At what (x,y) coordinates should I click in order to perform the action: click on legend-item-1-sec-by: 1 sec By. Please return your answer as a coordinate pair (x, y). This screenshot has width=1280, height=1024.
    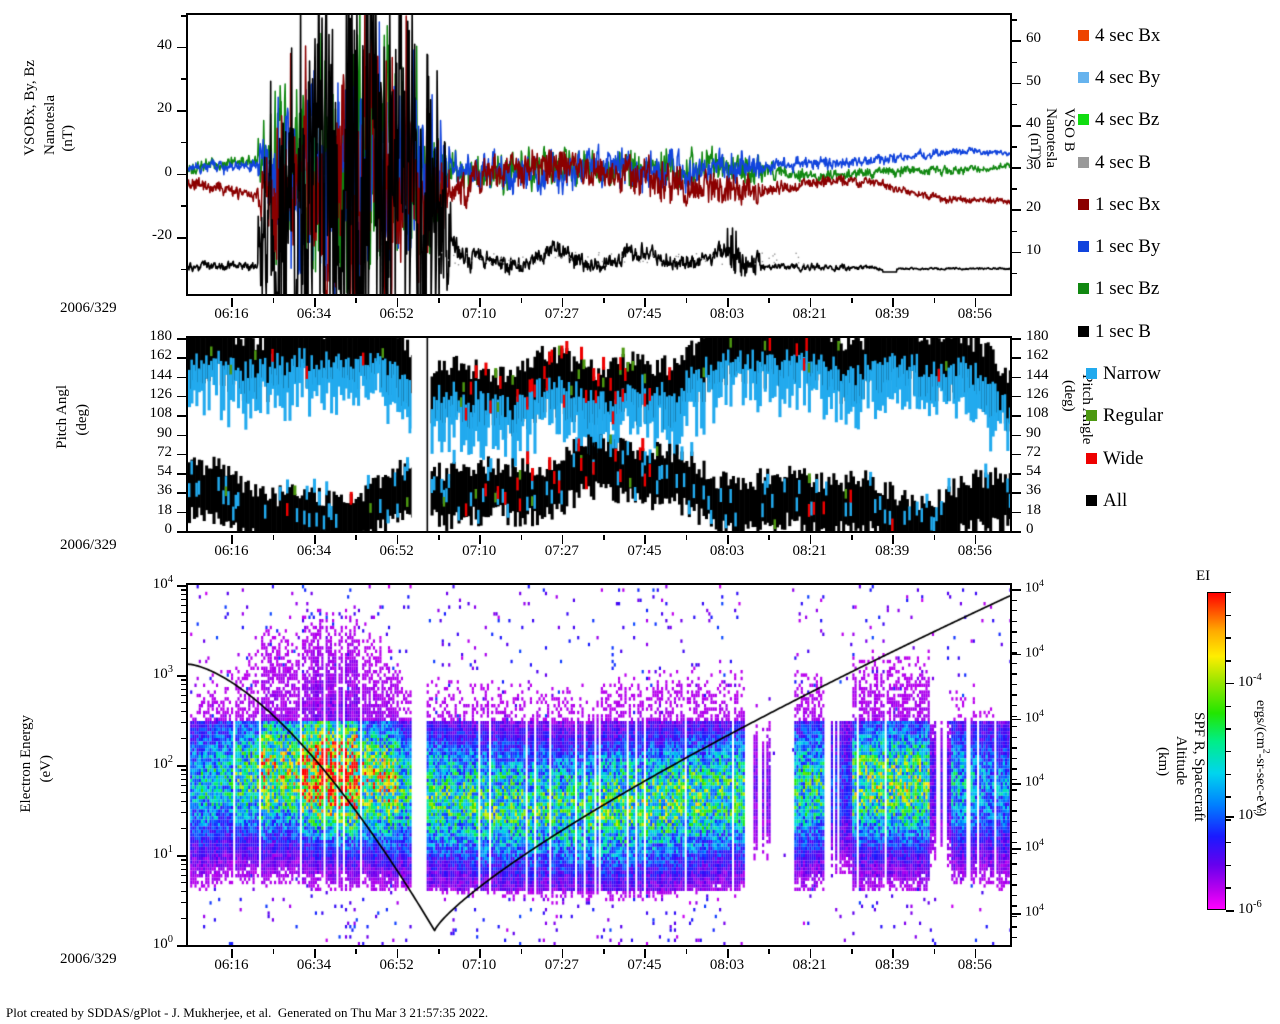
    Looking at the image, I should click on (1178, 246).